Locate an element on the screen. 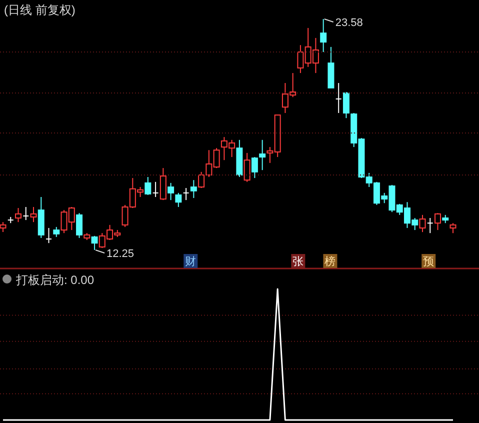  chart-title: 打板启动: 0.00 is located at coordinates (54, 280).